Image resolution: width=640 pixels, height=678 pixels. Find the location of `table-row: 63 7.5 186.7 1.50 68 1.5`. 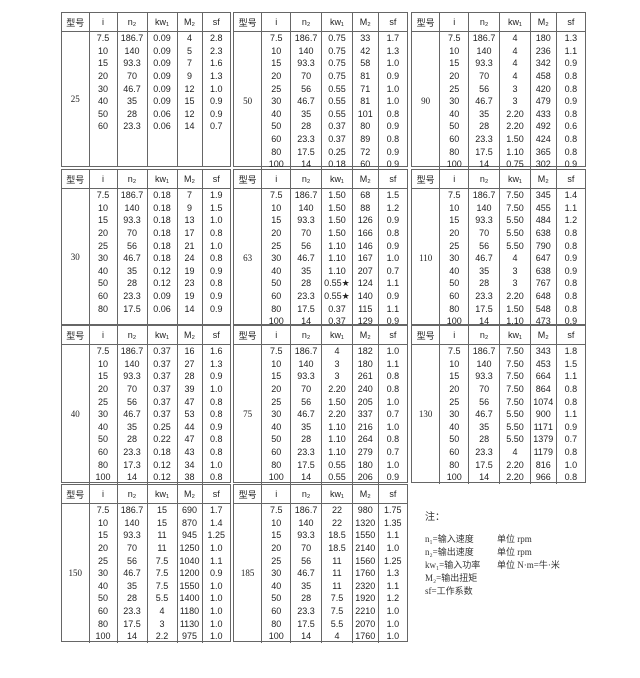

table-row: 63 7.5 186.7 1.50 68 1.5 is located at coordinates (320, 258).